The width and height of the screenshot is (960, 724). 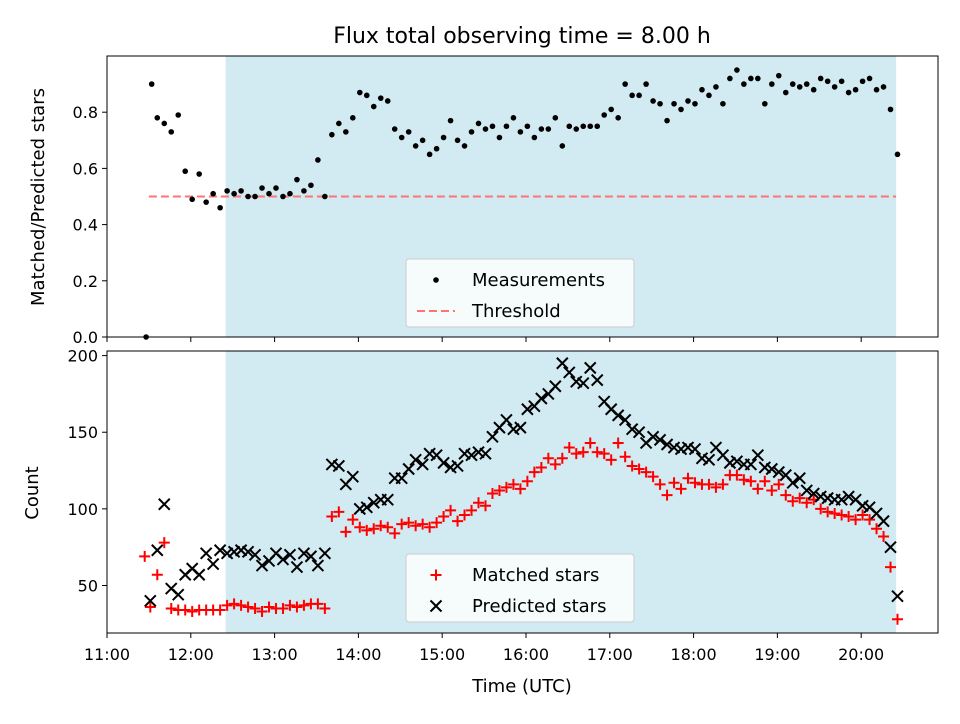 I want to click on ratio-legend: Measurements Threshold, so click(x=520, y=293).